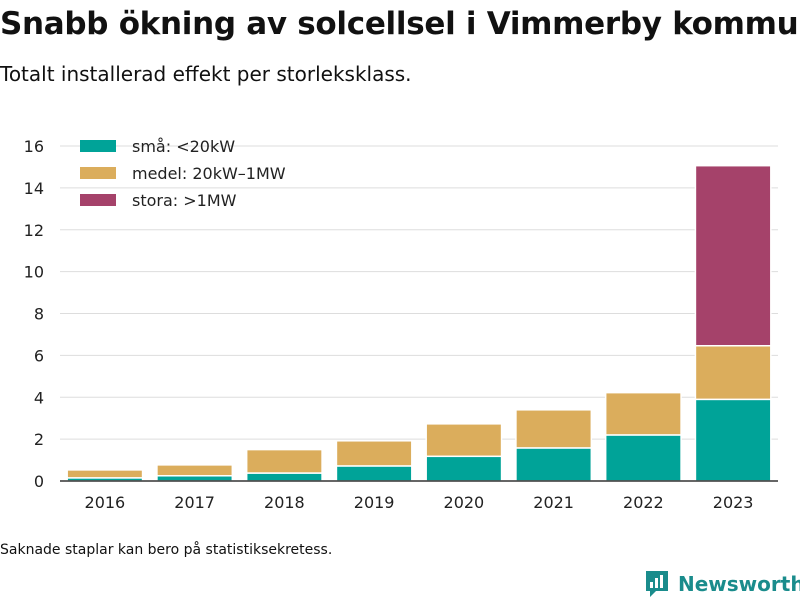 This screenshot has height=600, width=800. What do you see at coordinates (374, 502) in the screenshot?
I see `x-tick-label: 2019` at bounding box center [374, 502].